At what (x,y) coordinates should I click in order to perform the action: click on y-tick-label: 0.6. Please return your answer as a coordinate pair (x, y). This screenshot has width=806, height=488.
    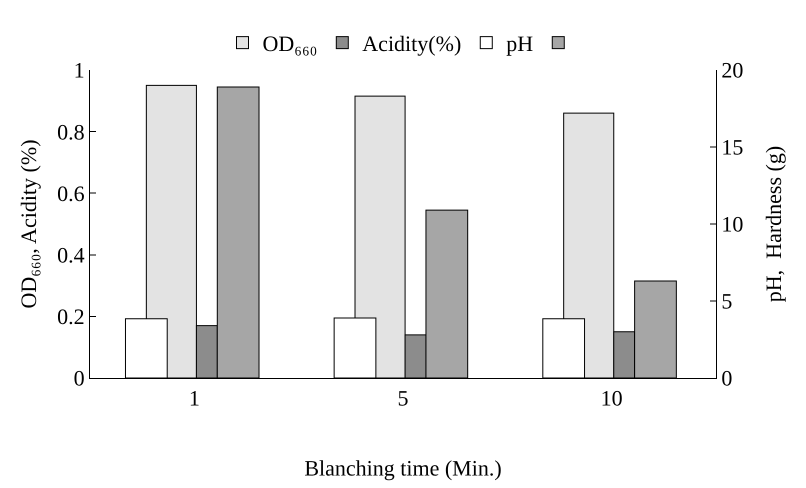
    Looking at the image, I should click on (71, 193).